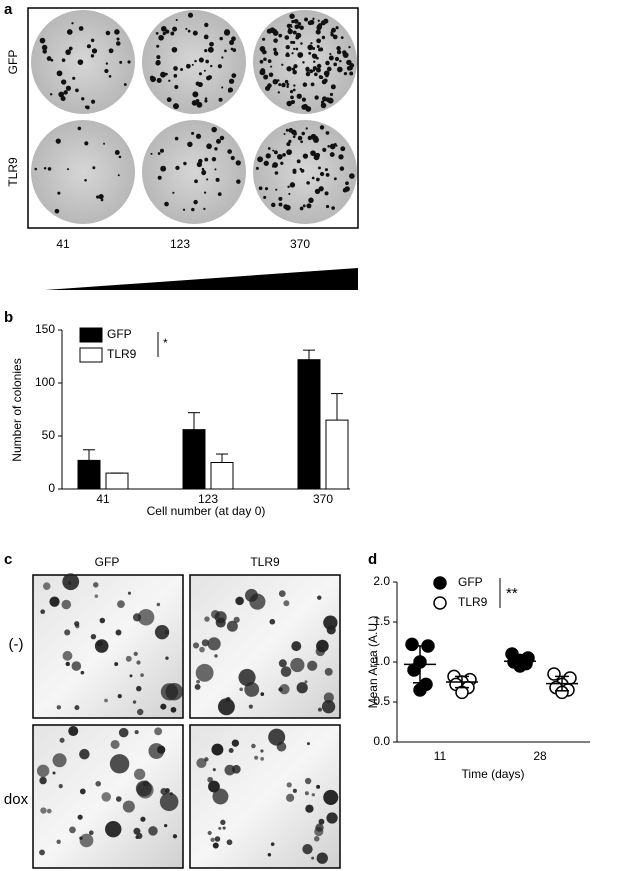 The height and width of the screenshot is (871, 624). Describe the element at coordinates (91, 355) in the screenshot. I see `legend-swatch` at that location.